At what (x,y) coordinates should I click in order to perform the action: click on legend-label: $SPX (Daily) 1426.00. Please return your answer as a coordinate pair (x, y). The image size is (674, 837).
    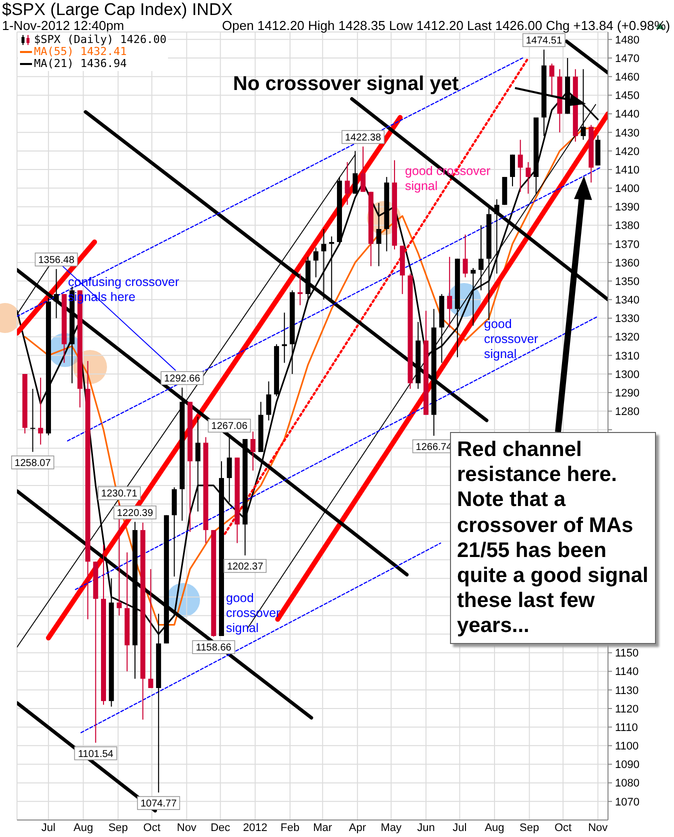
    Looking at the image, I should click on (100, 39).